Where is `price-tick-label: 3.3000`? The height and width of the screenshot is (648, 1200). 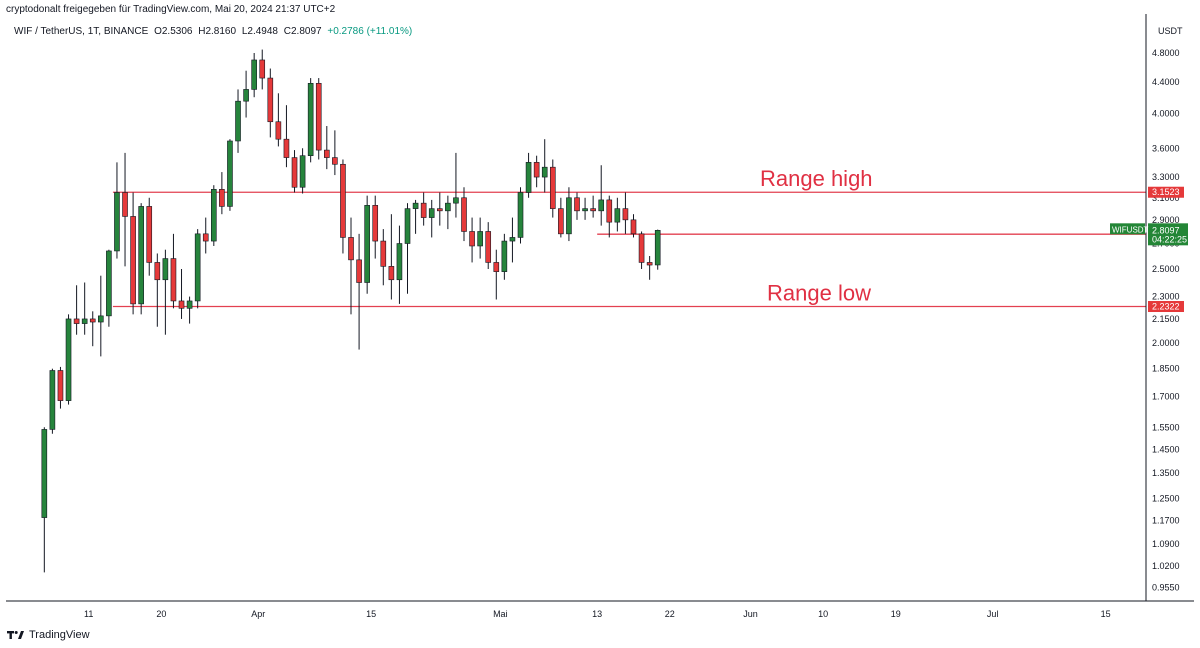
price-tick-label: 3.3000 is located at coordinates (1166, 177).